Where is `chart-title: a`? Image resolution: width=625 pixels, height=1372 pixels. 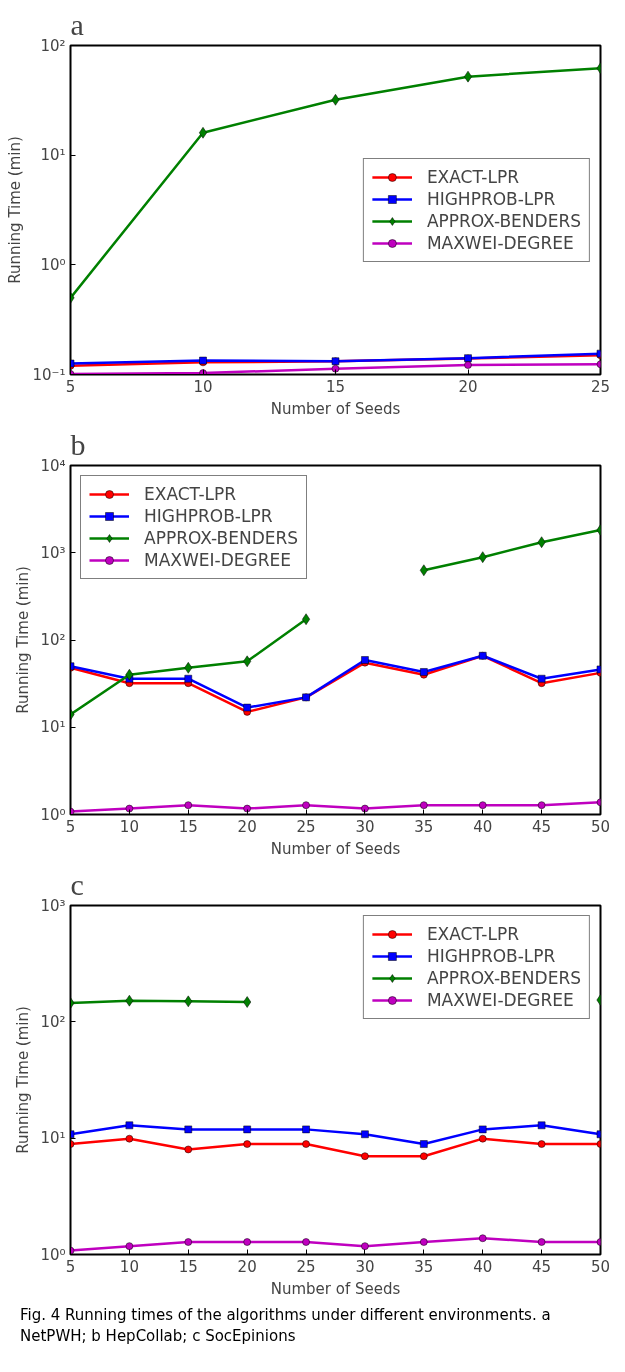 chart-title: a is located at coordinates (77, 24).